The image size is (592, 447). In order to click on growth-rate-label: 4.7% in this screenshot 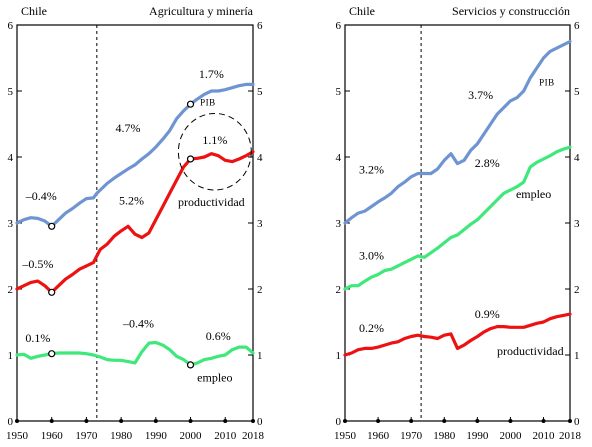, I will do `click(128, 128)`.